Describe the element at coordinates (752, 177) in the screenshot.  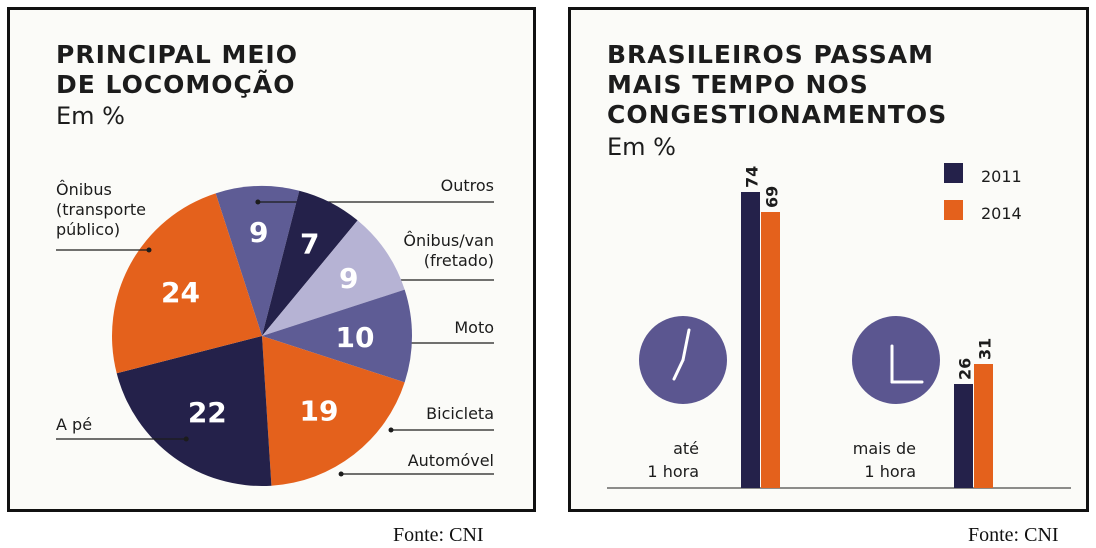
I see `bar-value-label-2011: 74` at that location.